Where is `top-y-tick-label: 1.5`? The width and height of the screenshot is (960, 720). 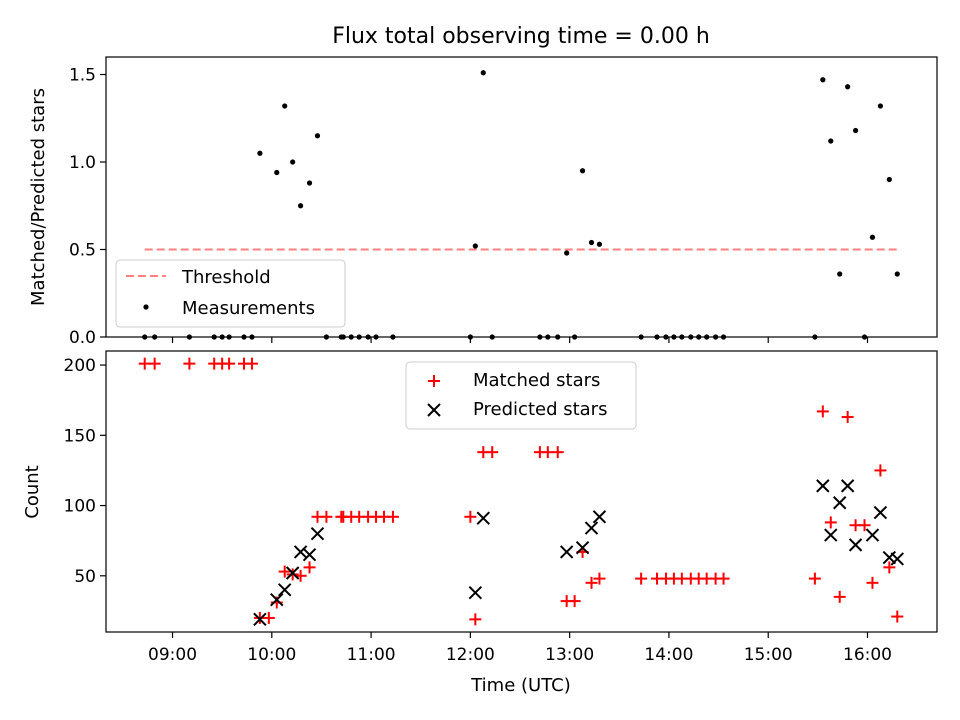
top-y-tick-label: 1.5 is located at coordinates (82, 76).